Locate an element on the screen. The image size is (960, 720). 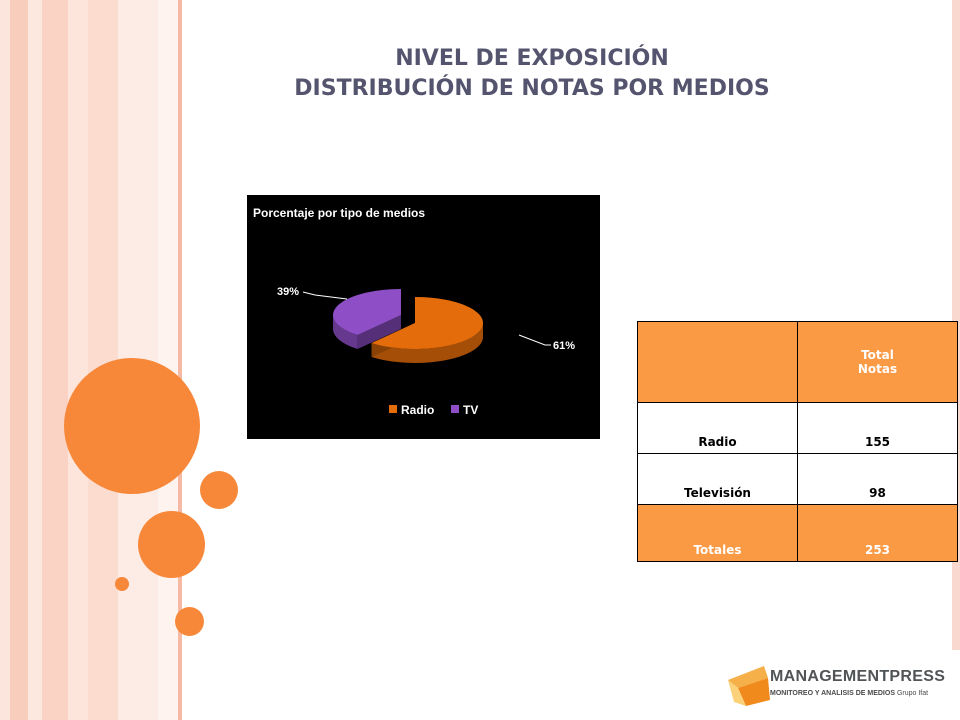
pie-slice-radio is located at coordinates (427, 323).